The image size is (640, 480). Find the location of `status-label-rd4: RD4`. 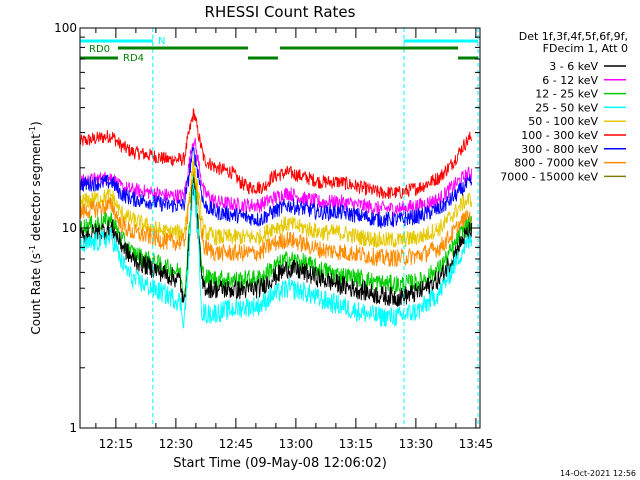

status-label-rd4: RD4 is located at coordinates (133, 58).